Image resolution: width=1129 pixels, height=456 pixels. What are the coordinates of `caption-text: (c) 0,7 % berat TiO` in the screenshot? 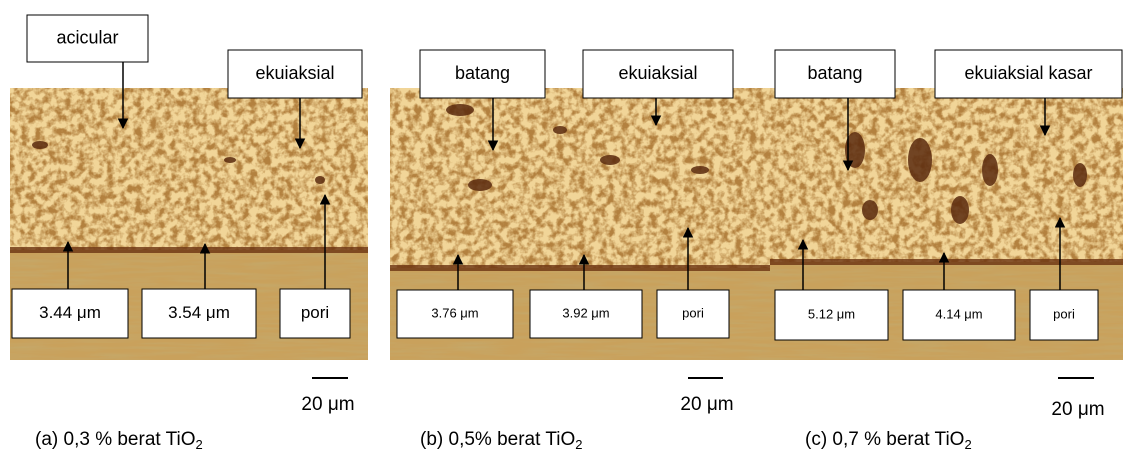 It's located at (884, 439).